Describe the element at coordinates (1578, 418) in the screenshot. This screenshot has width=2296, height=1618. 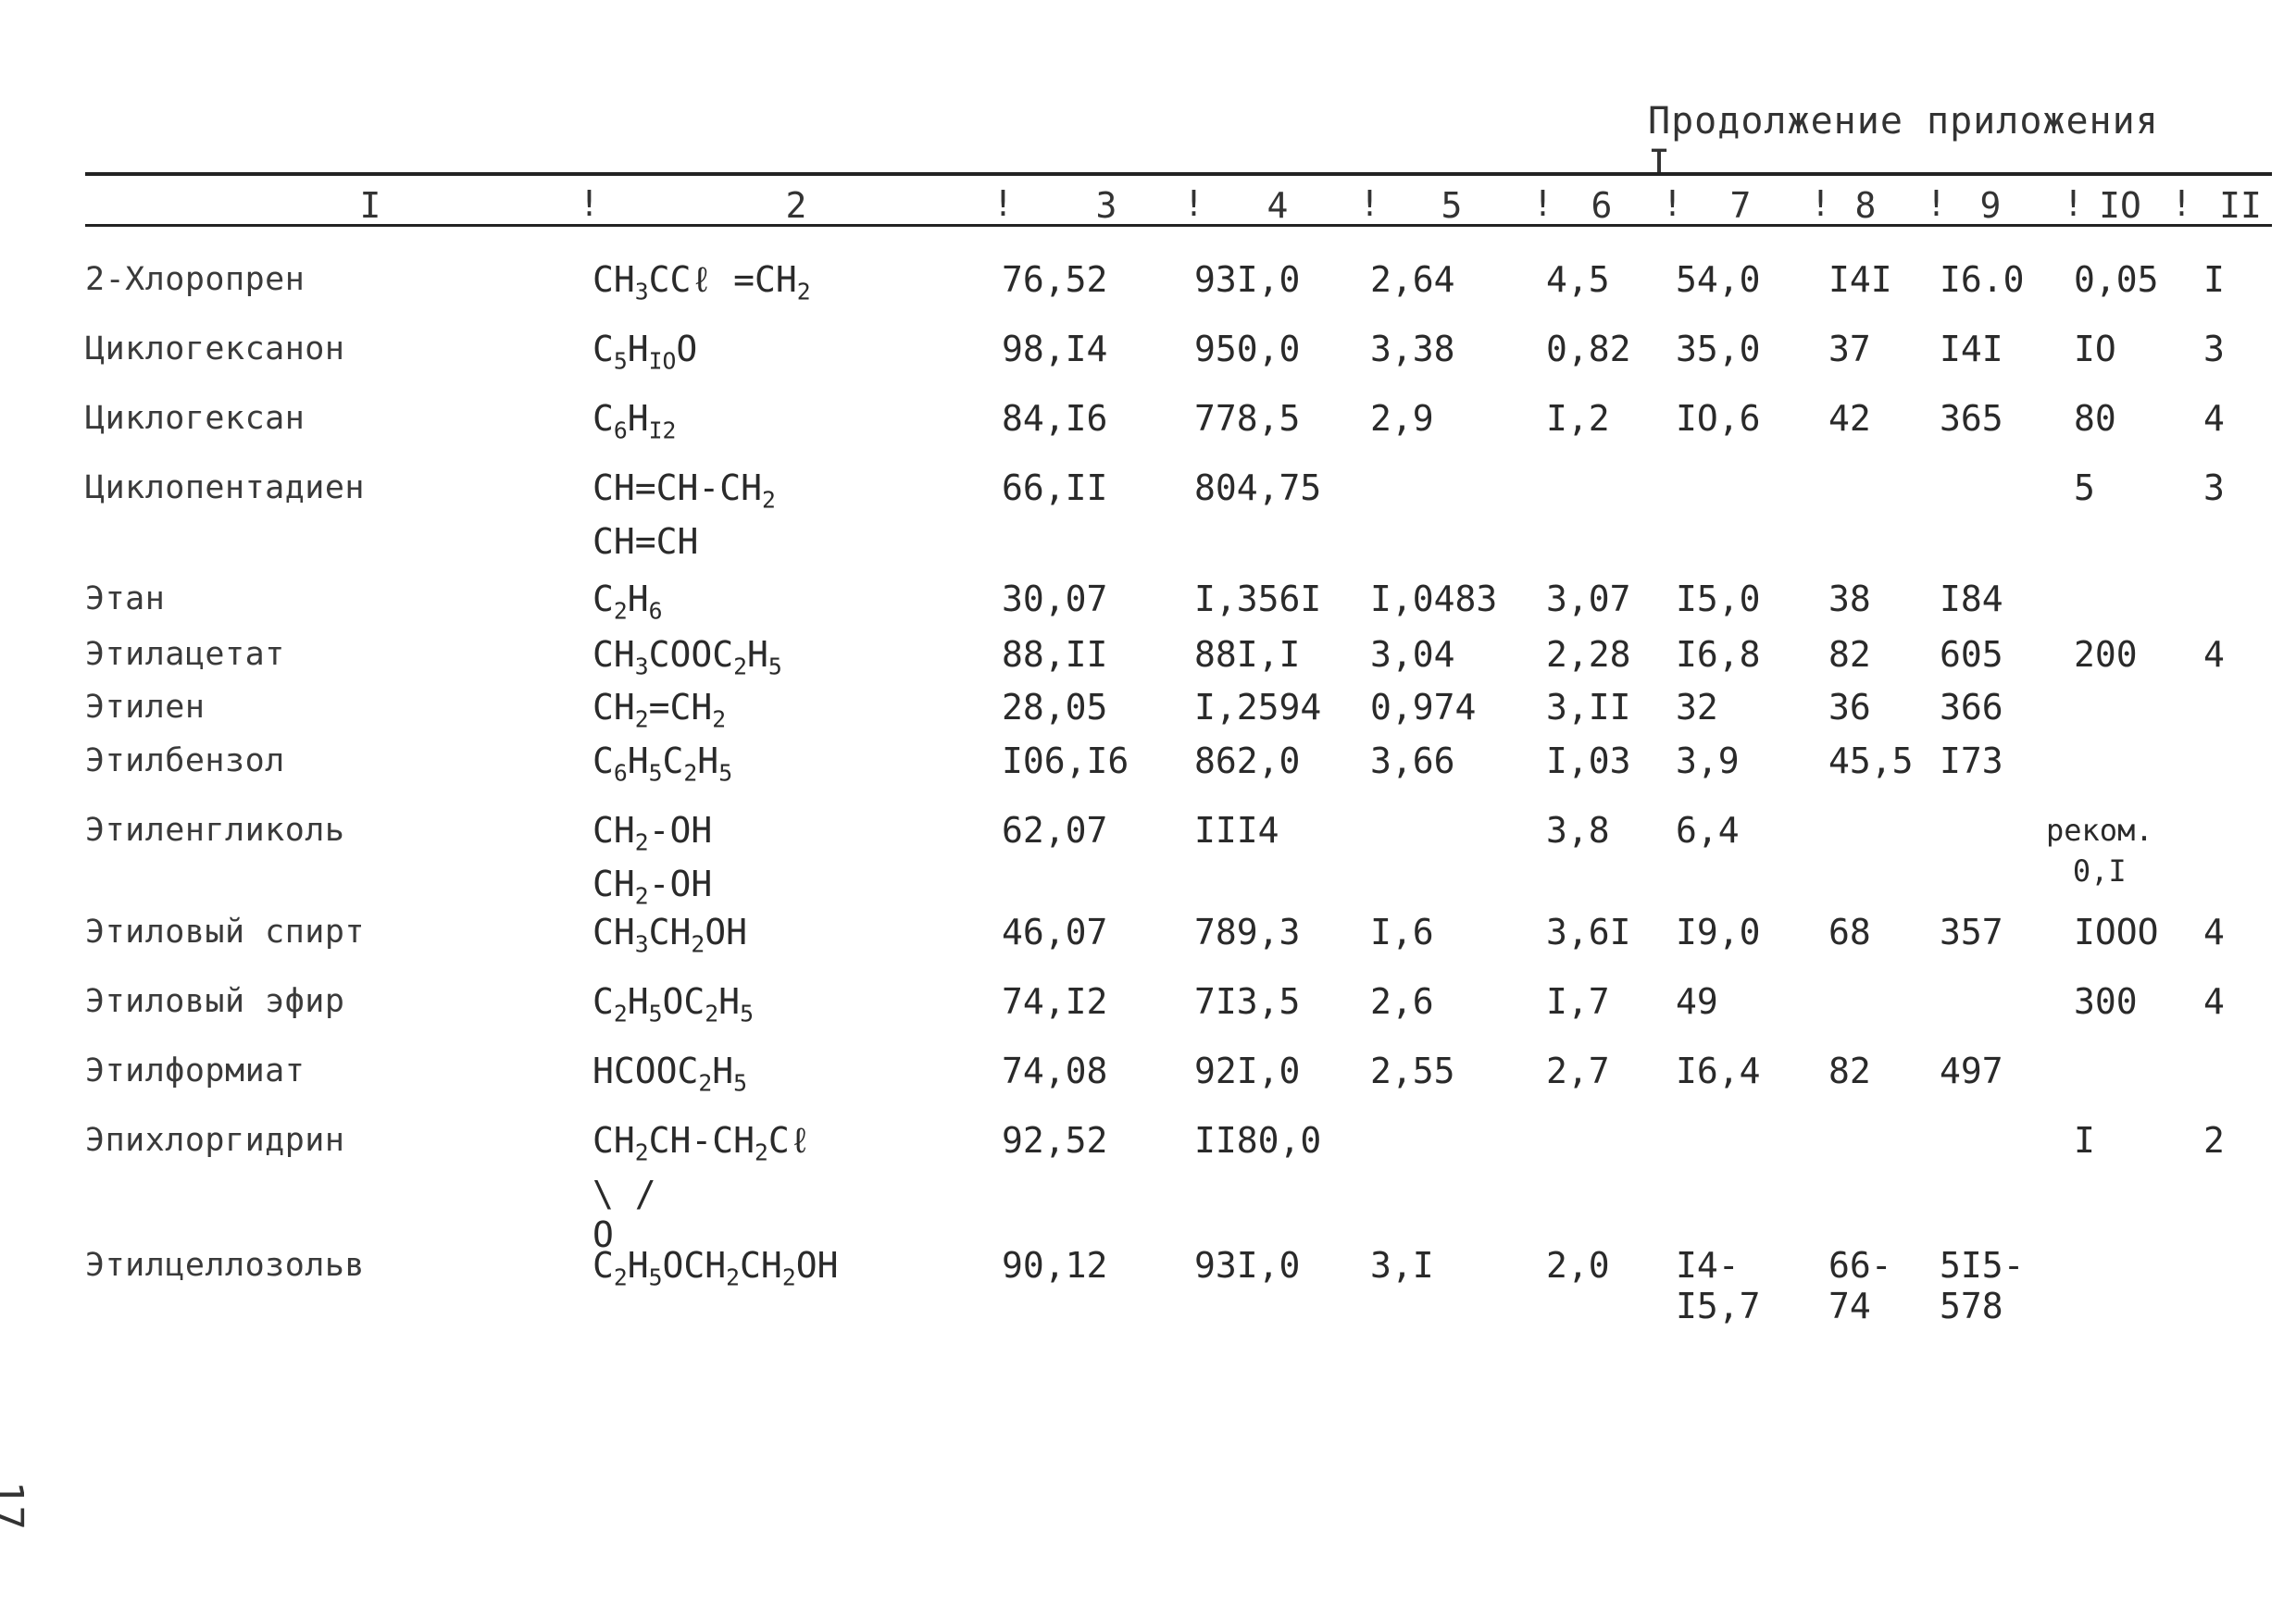
I see `cell-col-6: I,2` at that location.